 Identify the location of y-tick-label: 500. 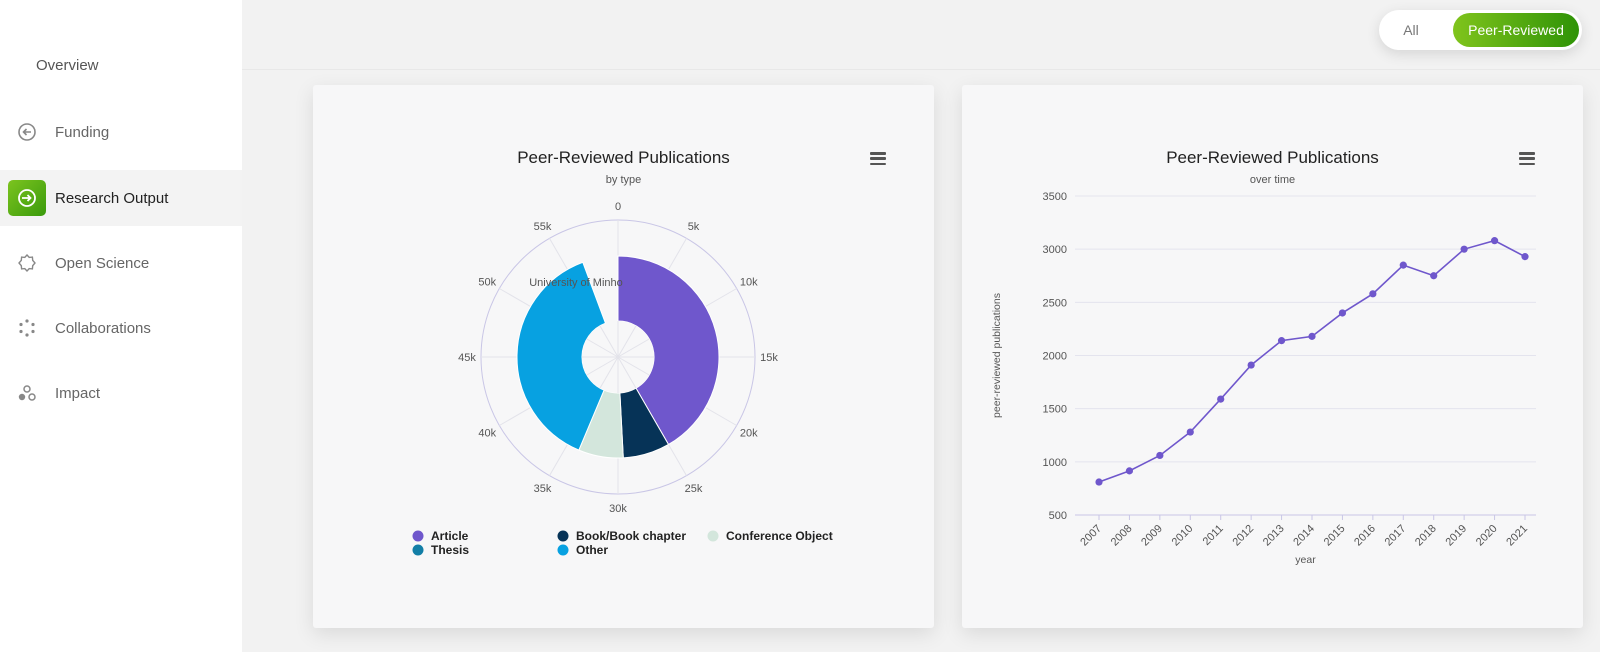
(1058, 516).